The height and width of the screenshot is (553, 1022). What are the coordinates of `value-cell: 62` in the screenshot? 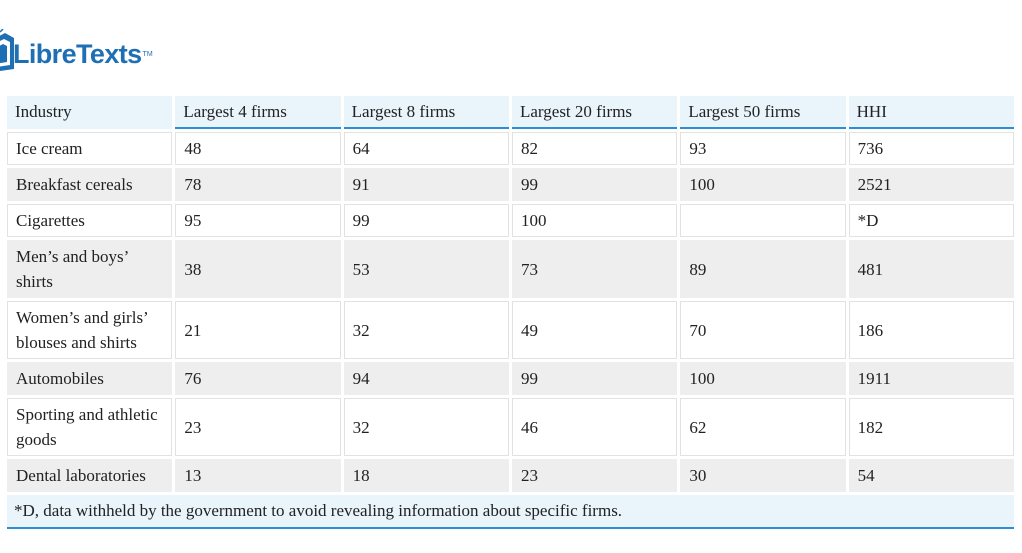 It's located at (763, 427).